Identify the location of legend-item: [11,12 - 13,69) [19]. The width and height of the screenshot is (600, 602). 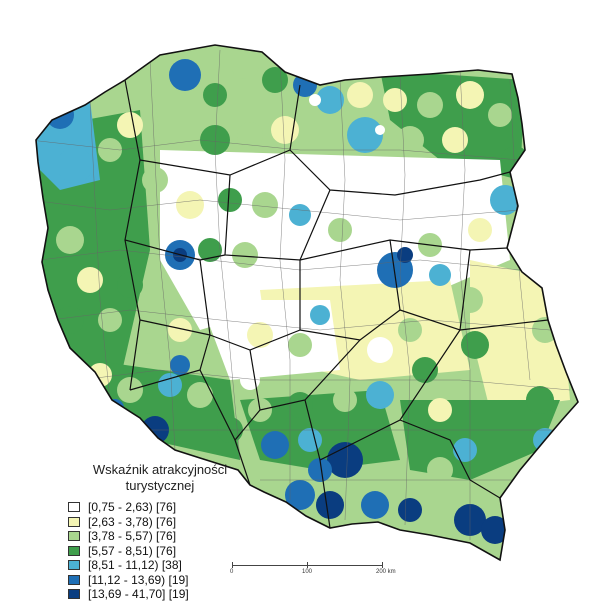
(164, 580).